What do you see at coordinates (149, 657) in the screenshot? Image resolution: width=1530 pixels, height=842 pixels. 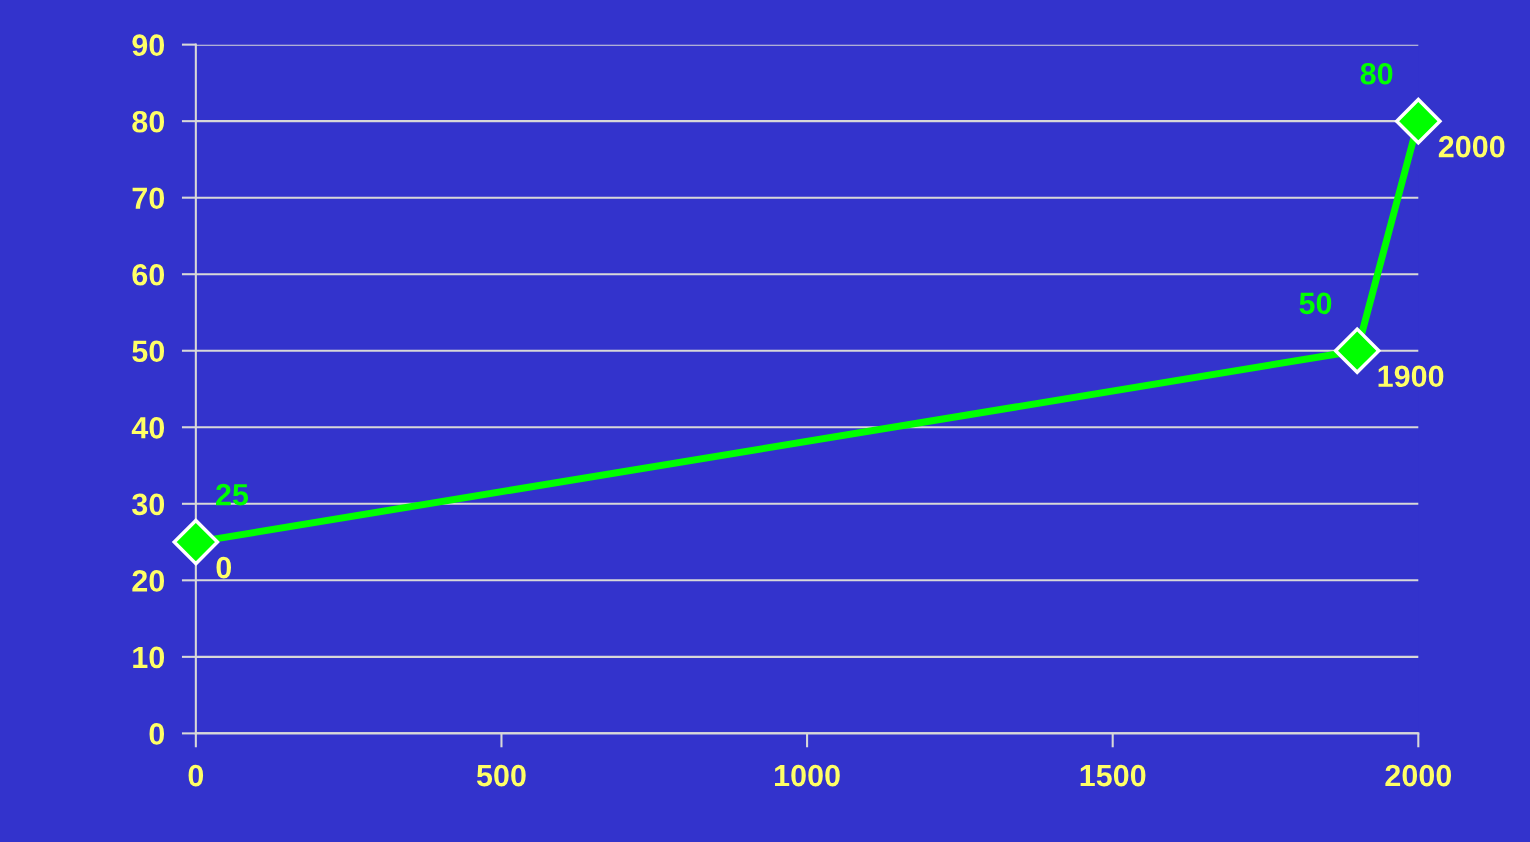 I see `y-tick-label: 10` at bounding box center [149, 657].